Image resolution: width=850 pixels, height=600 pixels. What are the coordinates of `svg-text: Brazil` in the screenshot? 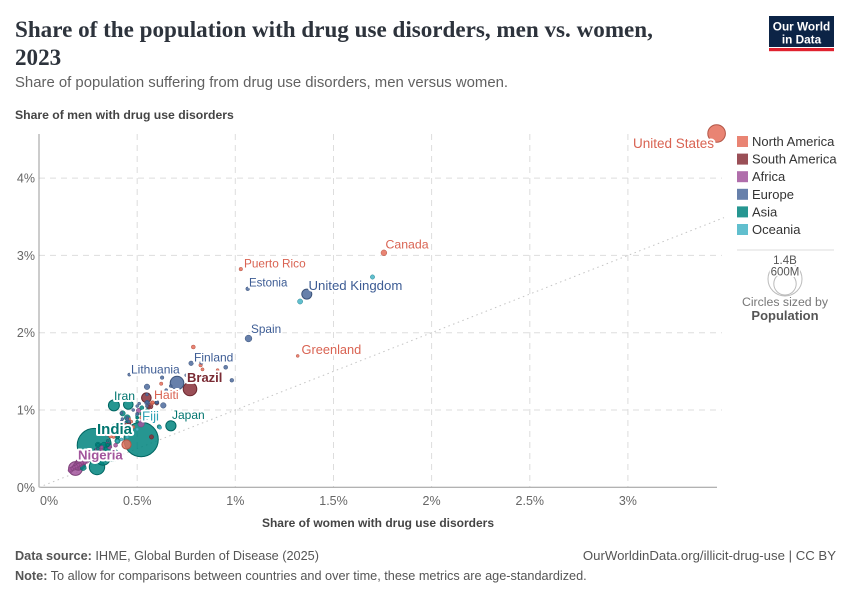 It's located at (204, 377).